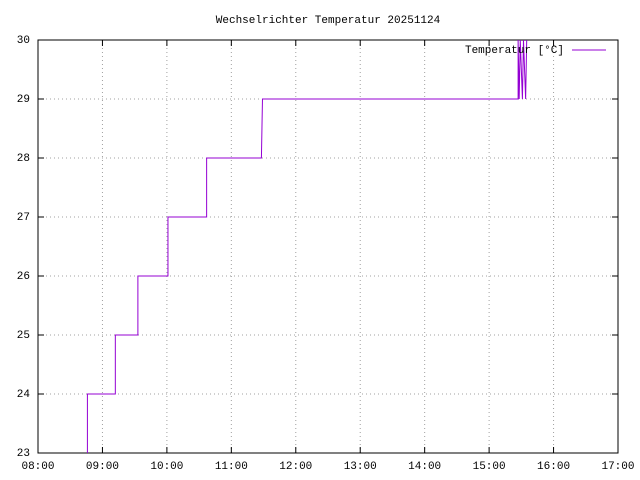  Describe the element at coordinates (489, 467) in the screenshot. I see `x-tick-label: 15:00` at that location.